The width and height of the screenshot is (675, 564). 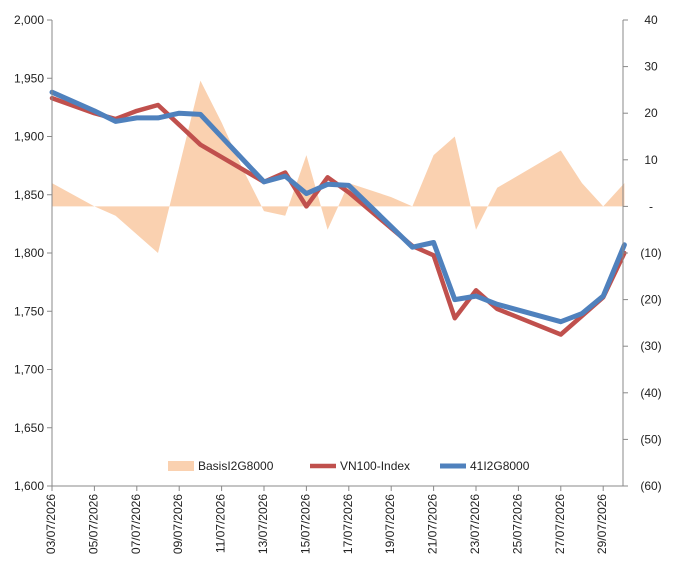 What do you see at coordinates (651, 206) in the screenshot?
I see `y2-tick-label: -` at bounding box center [651, 206].